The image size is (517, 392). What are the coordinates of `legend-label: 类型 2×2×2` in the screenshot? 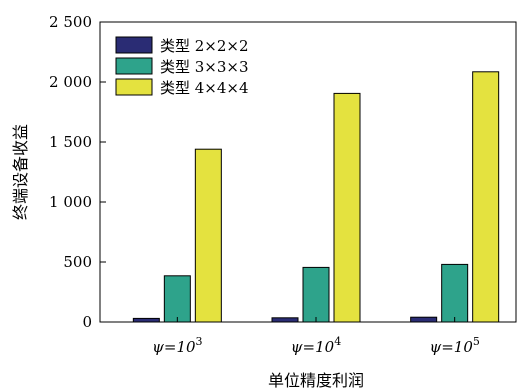 It's located at (204, 46).